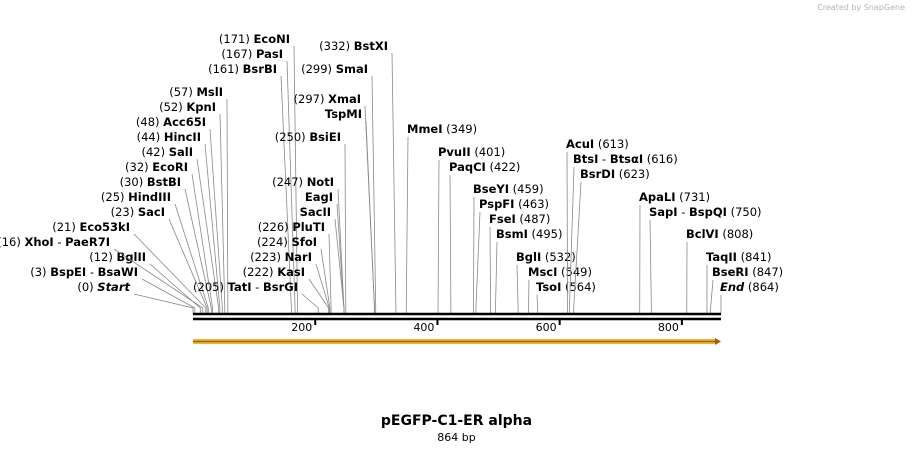 The width and height of the screenshot is (913, 453). Describe the element at coordinates (274, 242) in the screenshot. I see `site-position: (224)` at that location.